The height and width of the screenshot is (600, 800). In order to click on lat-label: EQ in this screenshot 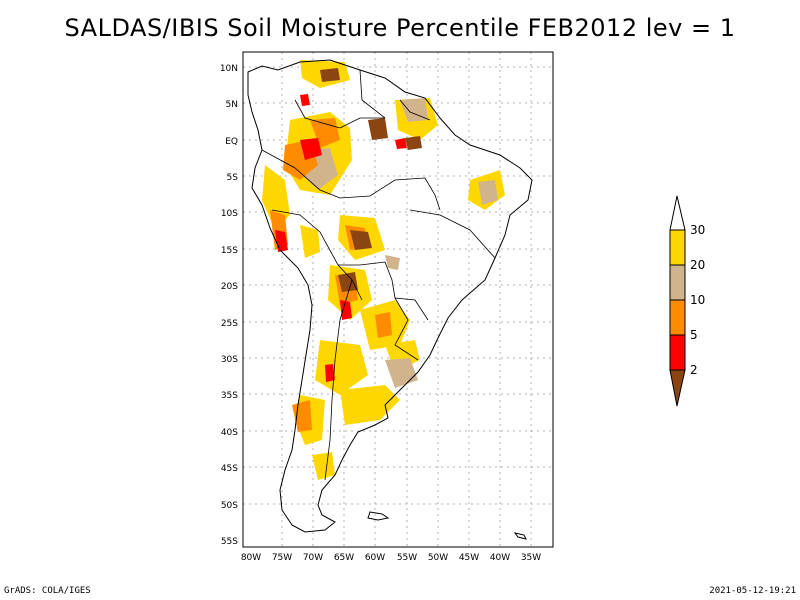, I will do `click(231, 142)`.